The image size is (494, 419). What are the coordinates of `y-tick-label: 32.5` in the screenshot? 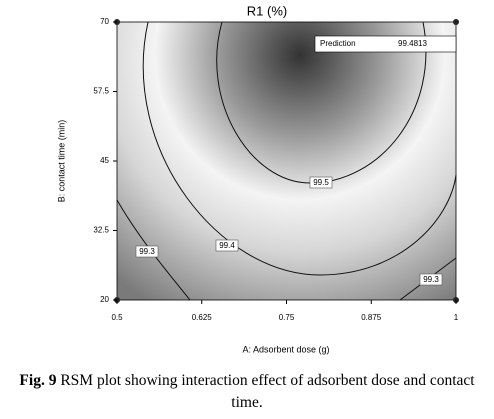 It's located at (101, 230).